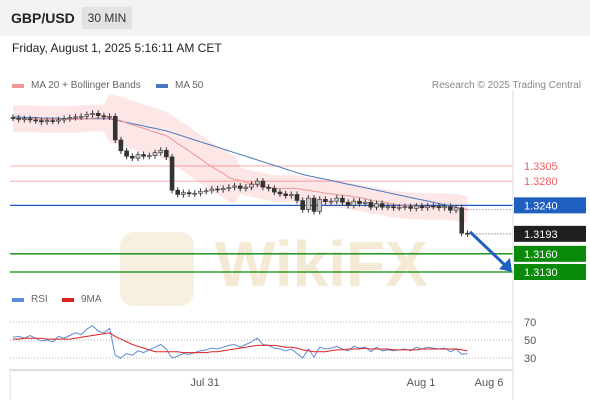 Image resolution: width=590 pixels, height=400 pixels. I want to click on projection-arrow, so click(489, 250).